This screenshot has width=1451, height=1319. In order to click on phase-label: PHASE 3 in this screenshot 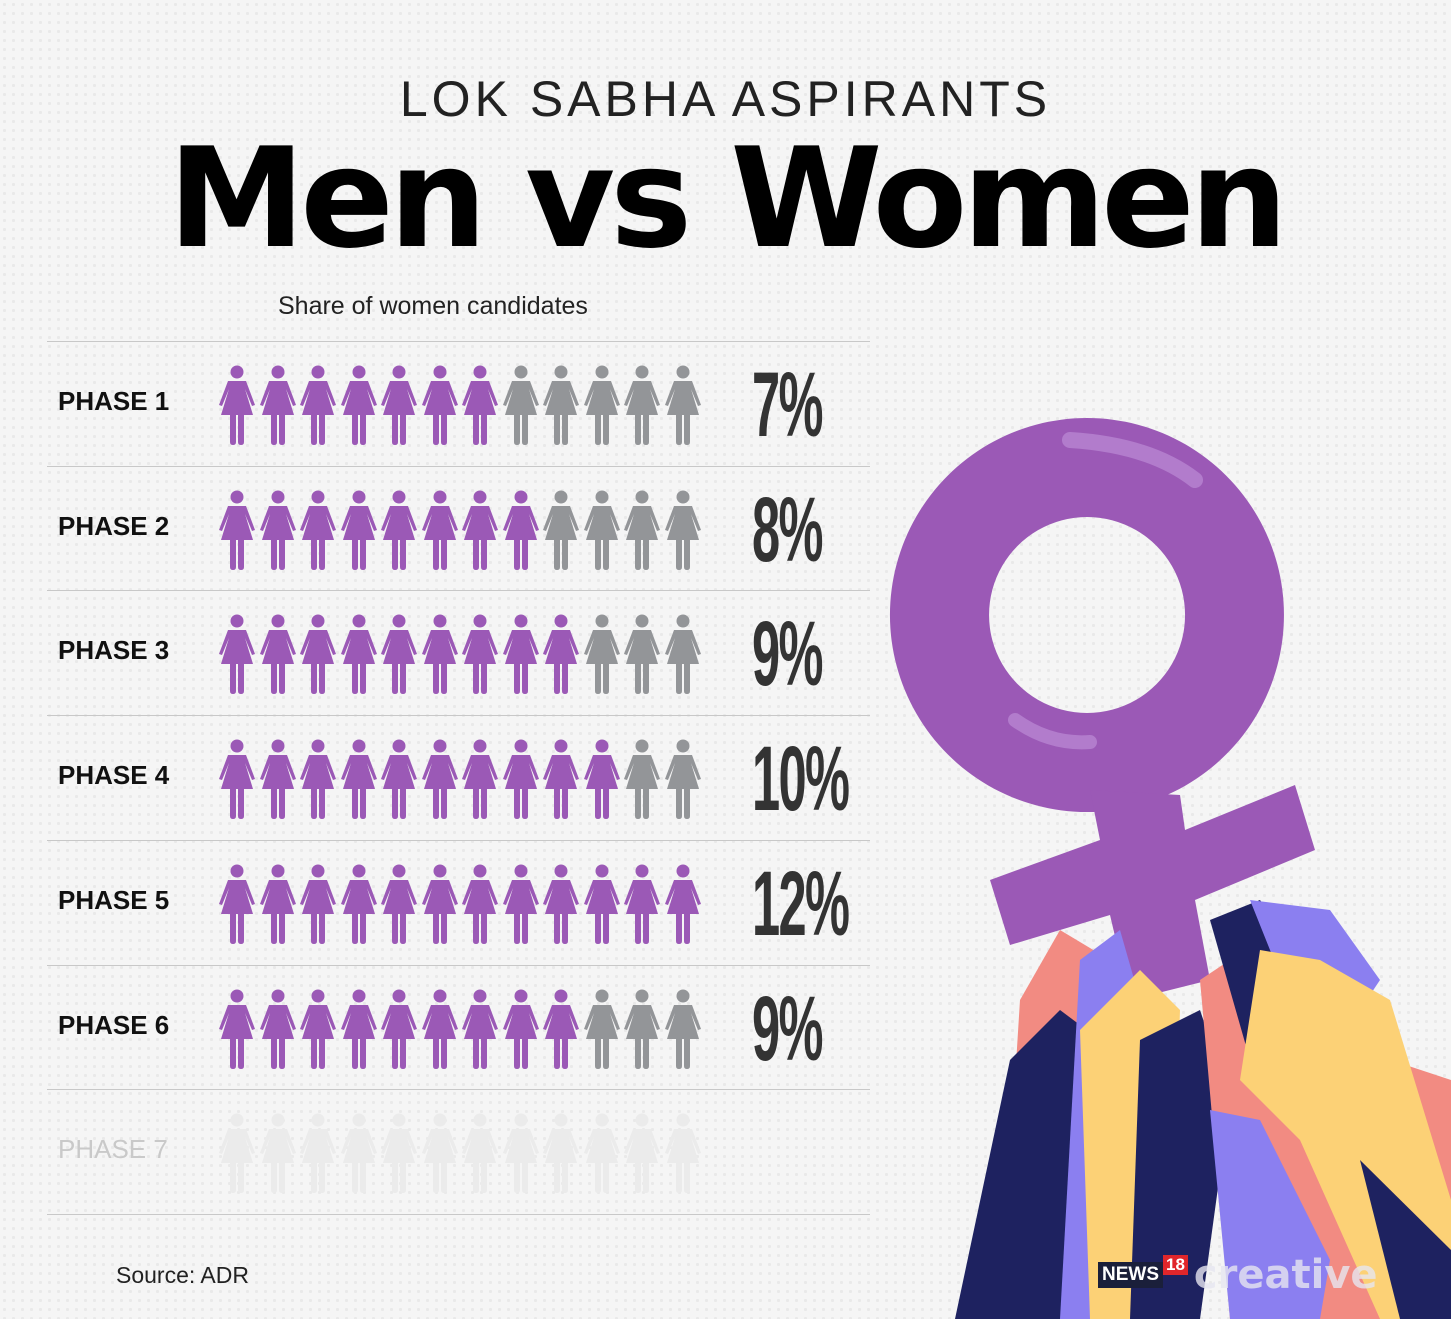, I will do `click(114, 650)`.